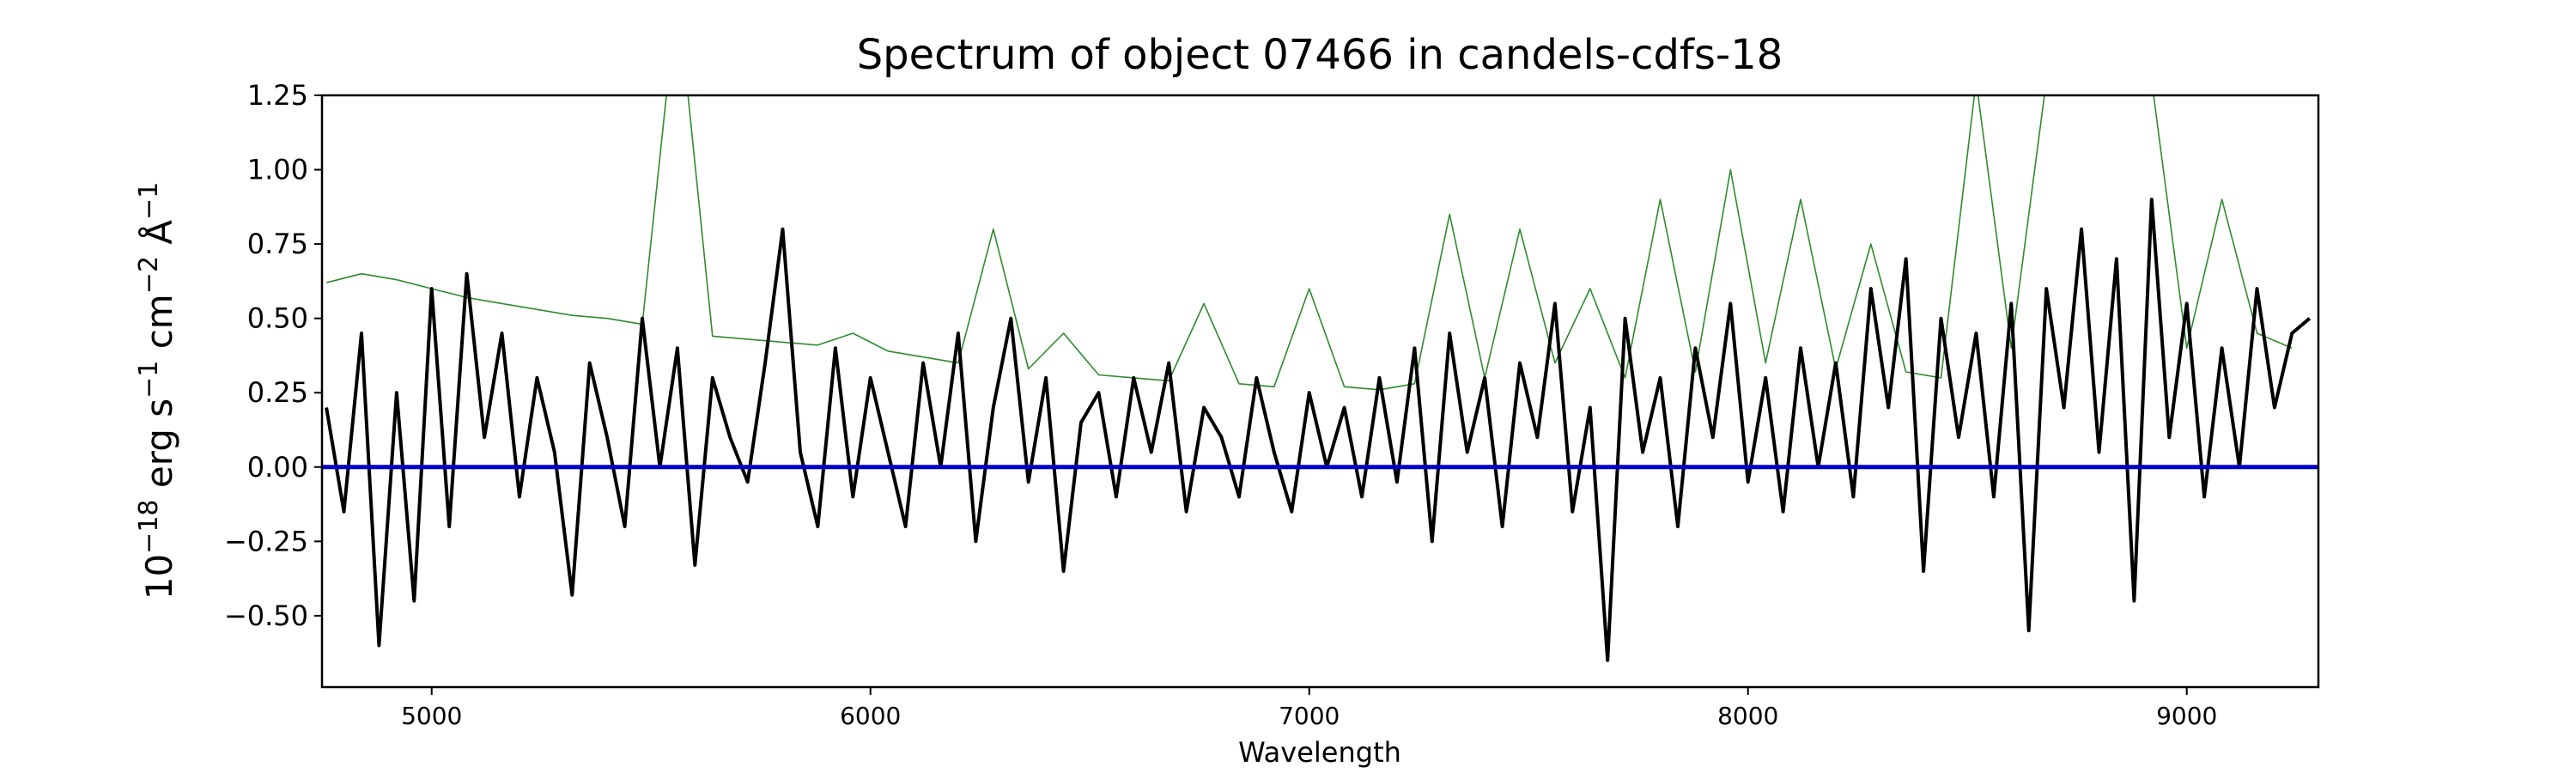  What do you see at coordinates (149, 275) in the screenshot?
I see `y-label-superscript: −2` at bounding box center [149, 275].